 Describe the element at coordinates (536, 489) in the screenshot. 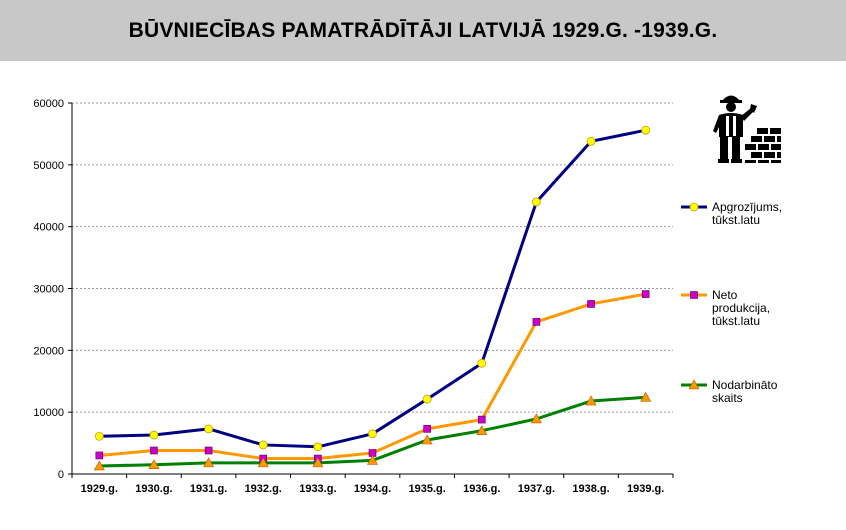

I see `x-tick-label: 1937.g.` at that location.